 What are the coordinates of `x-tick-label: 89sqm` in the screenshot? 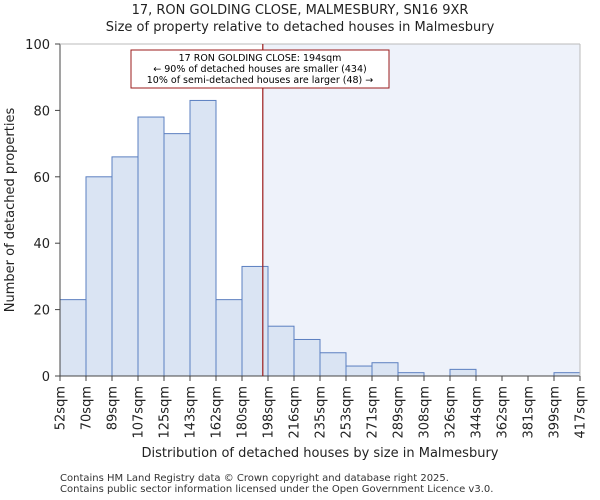 It's located at (113, 408).